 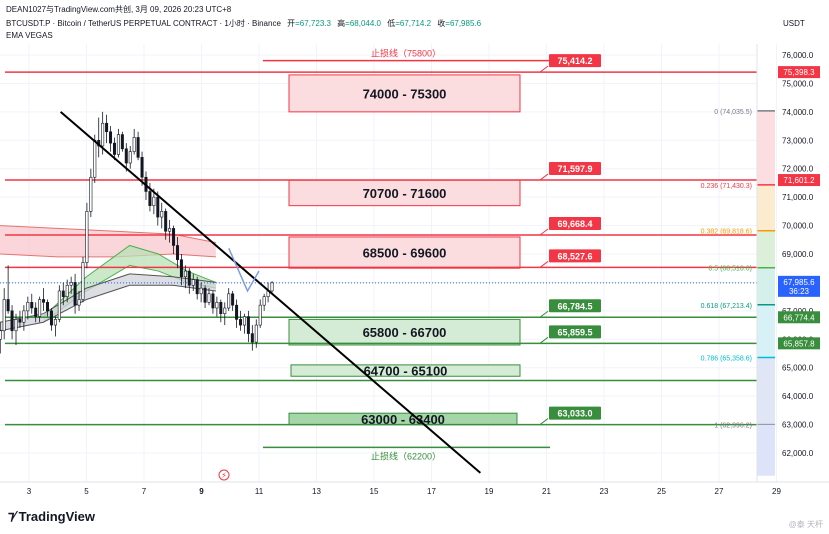 What do you see at coordinates (574, 169) in the screenshot?
I see `price-tag-label: 71,597.9` at bounding box center [574, 169].